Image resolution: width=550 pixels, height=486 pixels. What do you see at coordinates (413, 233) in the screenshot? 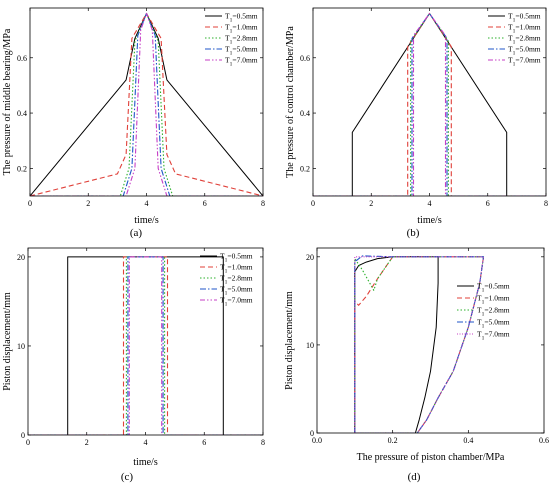
I see `caption-b: (b)` at bounding box center [413, 233].